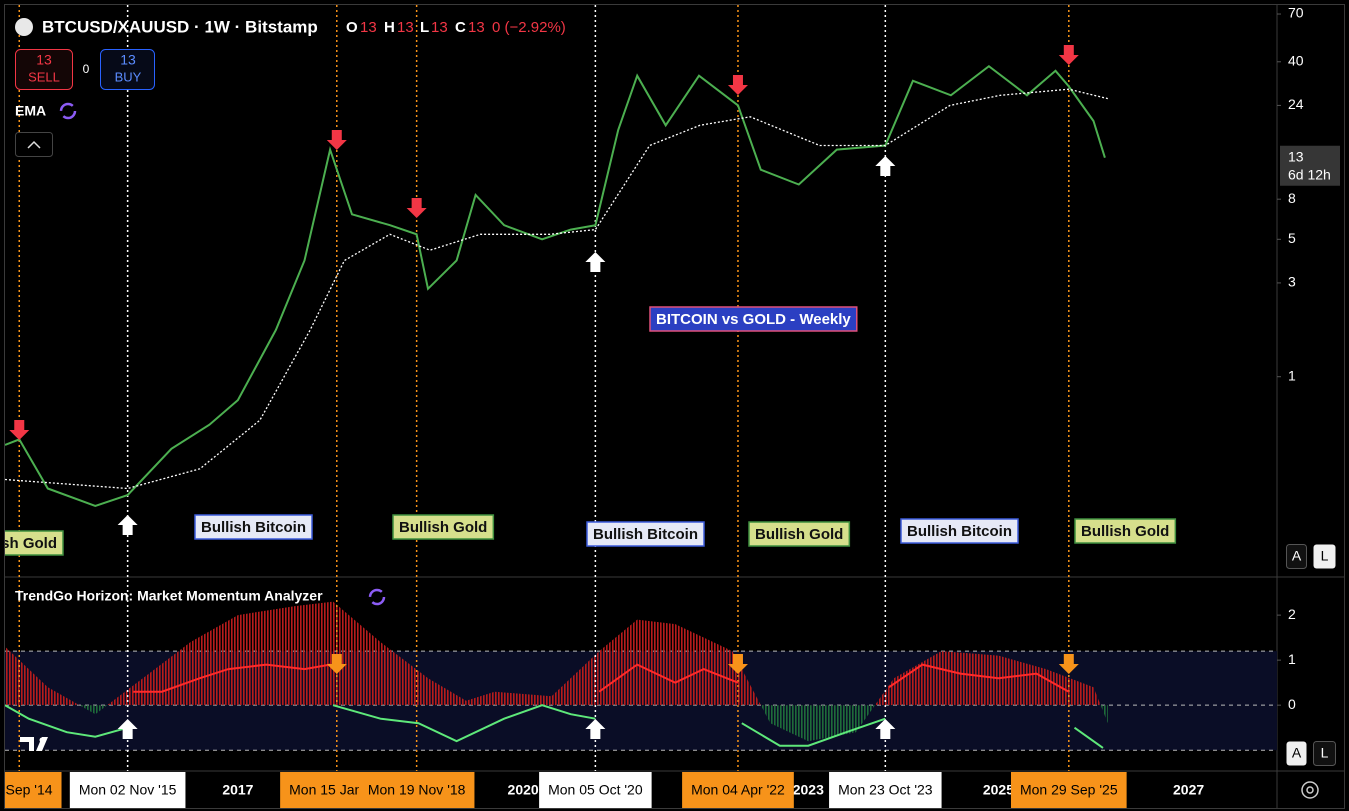  I want to click on signal-date-label: Mon 05 Oct '20, so click(595, 790).